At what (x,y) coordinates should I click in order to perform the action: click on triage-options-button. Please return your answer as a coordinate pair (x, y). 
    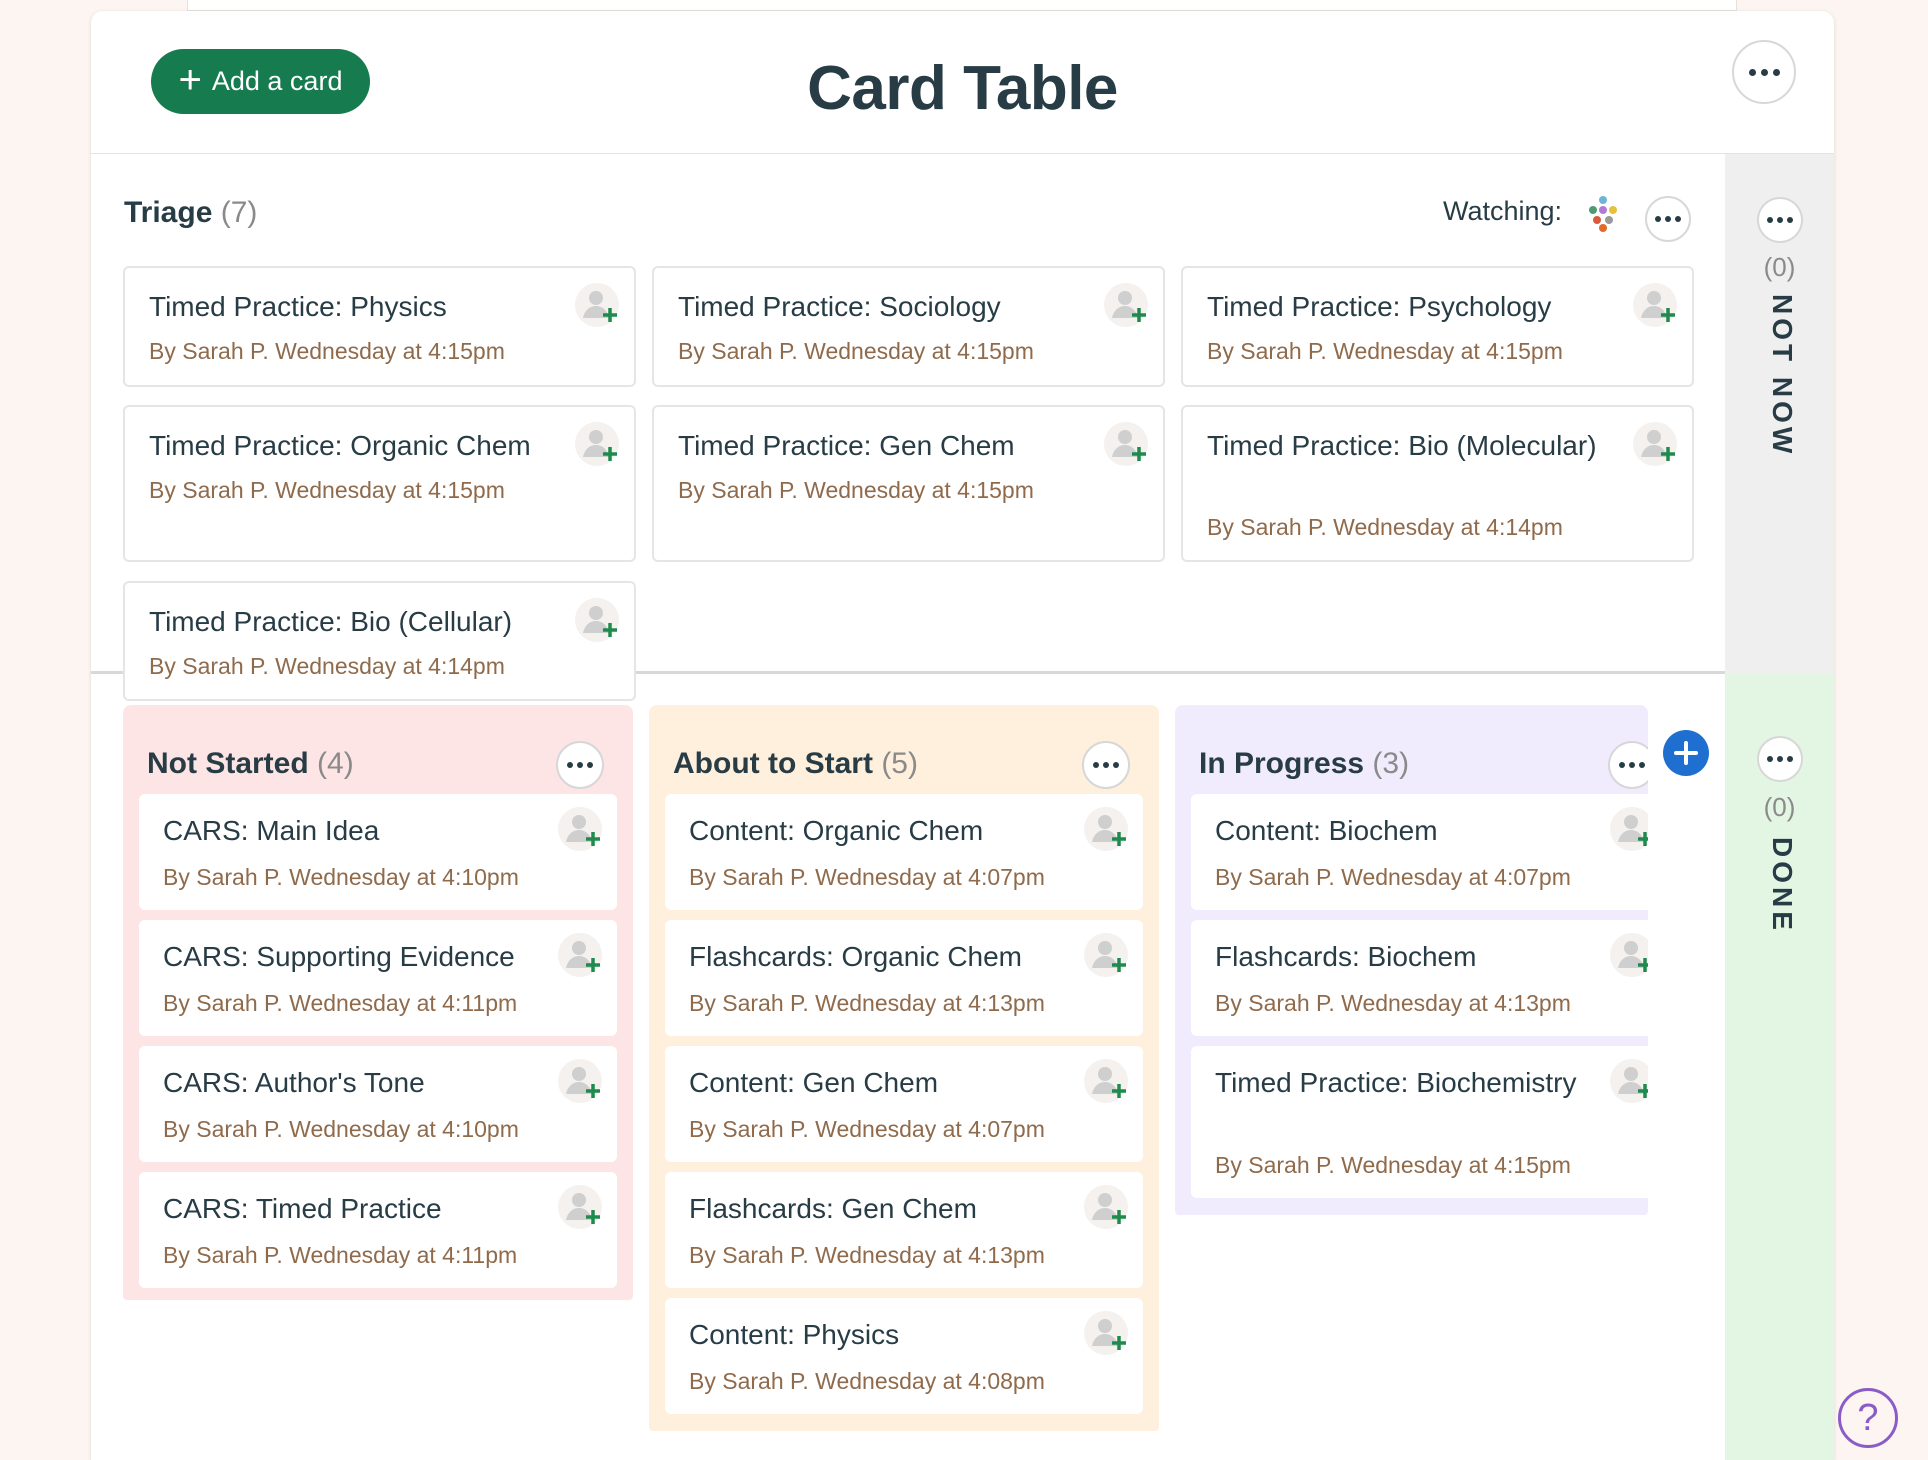
    Looking at the image, I should click on (1668, 219).